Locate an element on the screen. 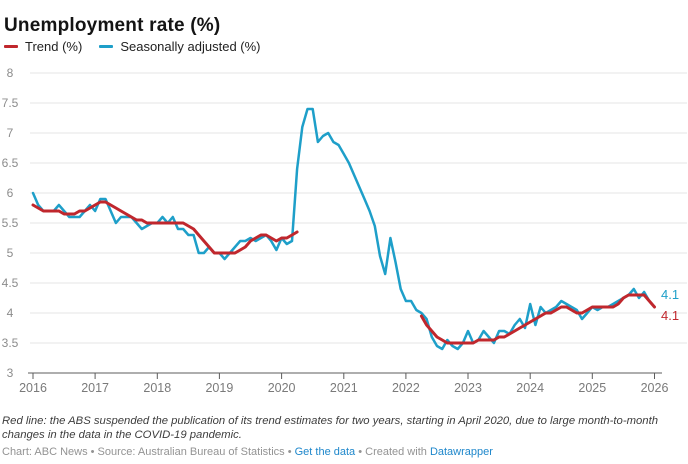  y-axis-label: 6.5 is located at coordinates (10, 163).